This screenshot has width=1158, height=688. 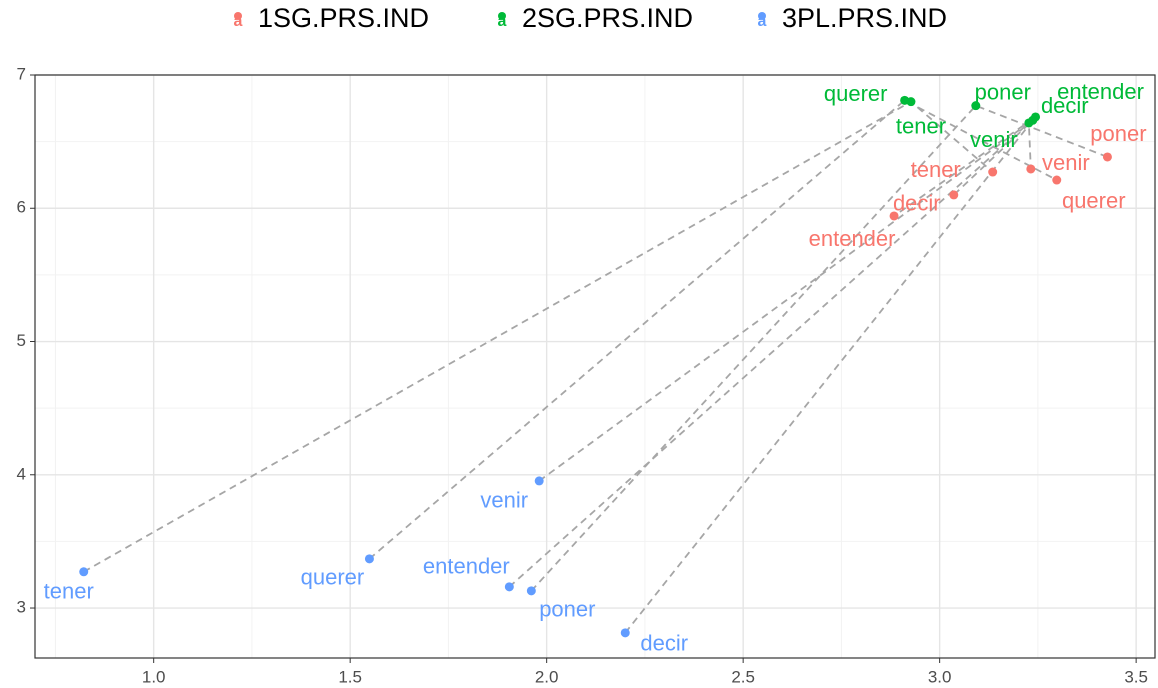 I want to click on x-tick-label: 1.0, so click(x=154, y=676).